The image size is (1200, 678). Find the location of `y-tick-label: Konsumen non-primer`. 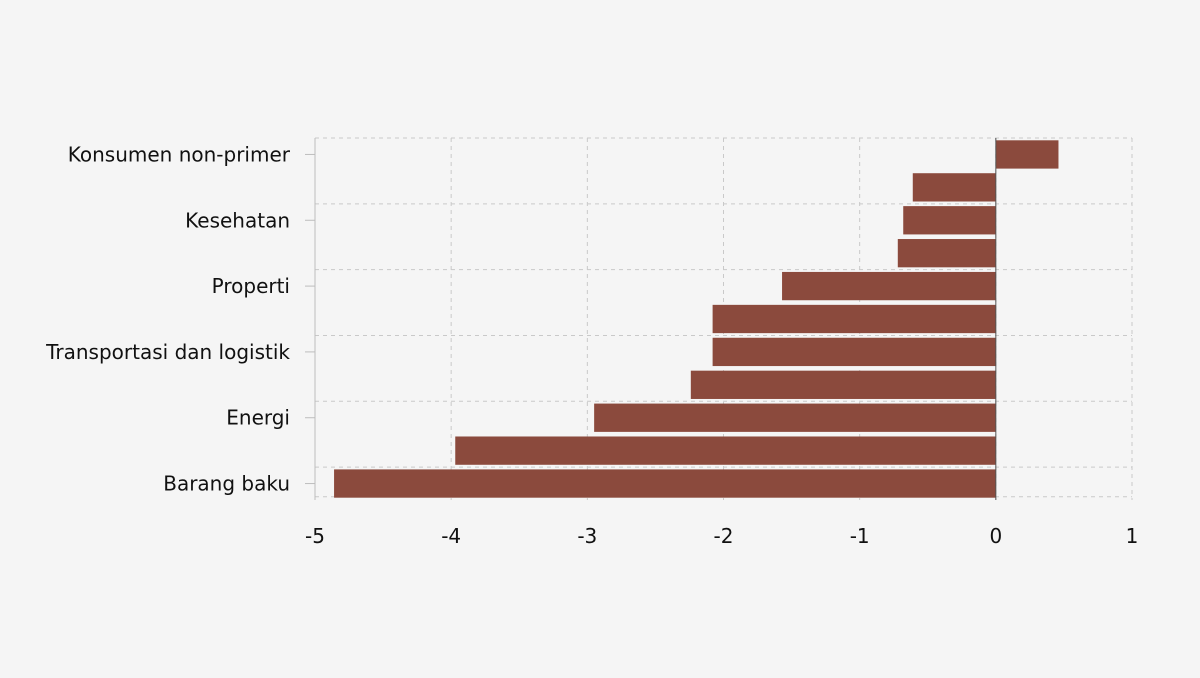

y-tick-label: Konsumen non-primer is located at coordinates (179, 154).